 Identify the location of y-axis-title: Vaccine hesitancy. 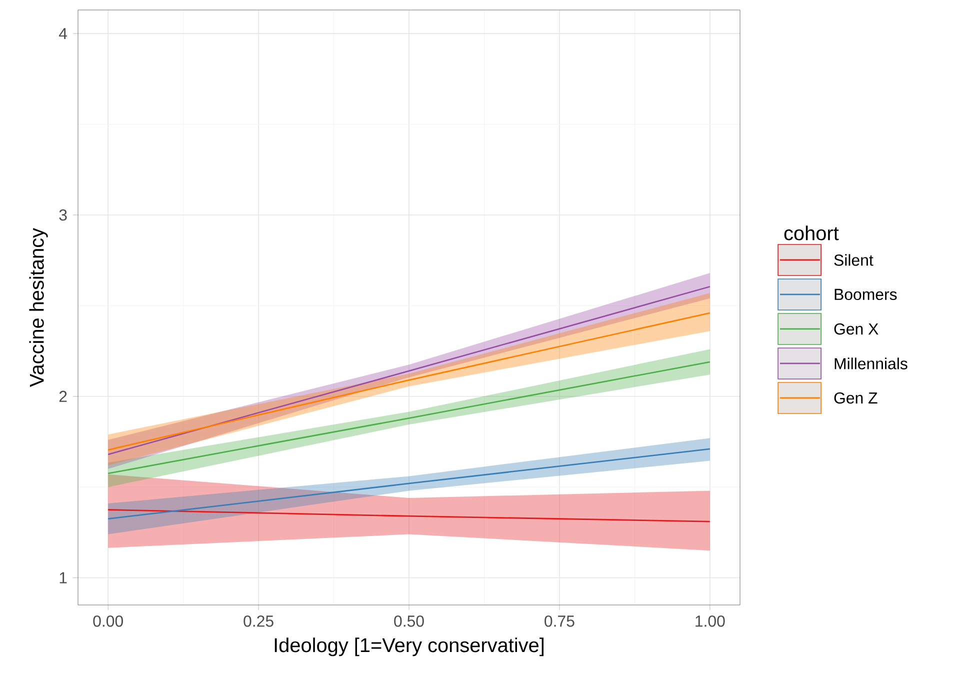
(38, 307).